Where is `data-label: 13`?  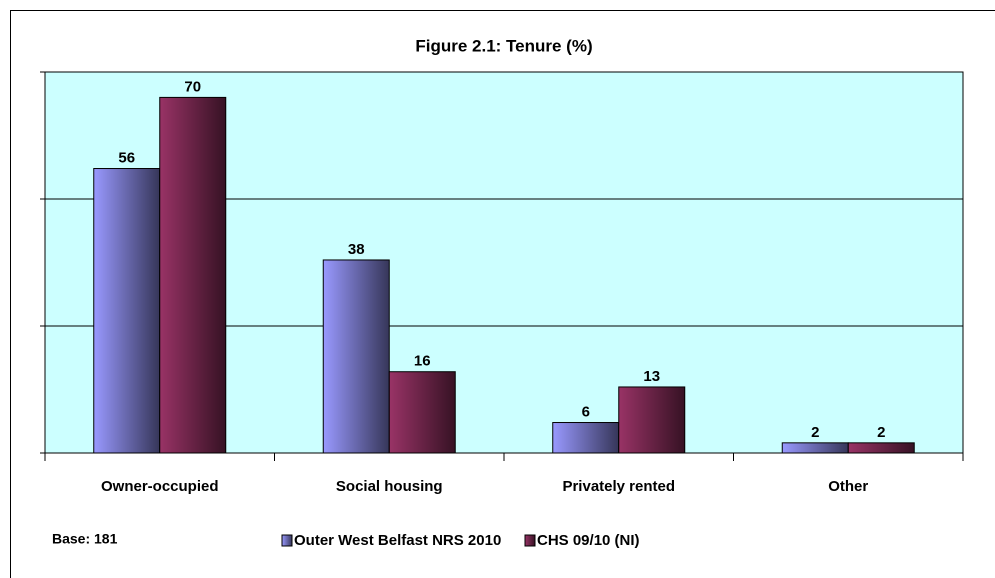 data-label: 13 is located at coordinates (651, 376).